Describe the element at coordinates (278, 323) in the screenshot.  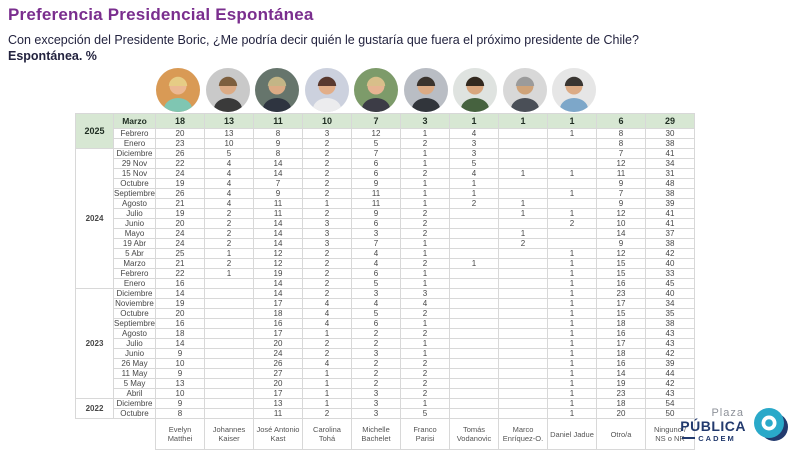
I see `cell-jose-antonio-kast: 16` at that location.